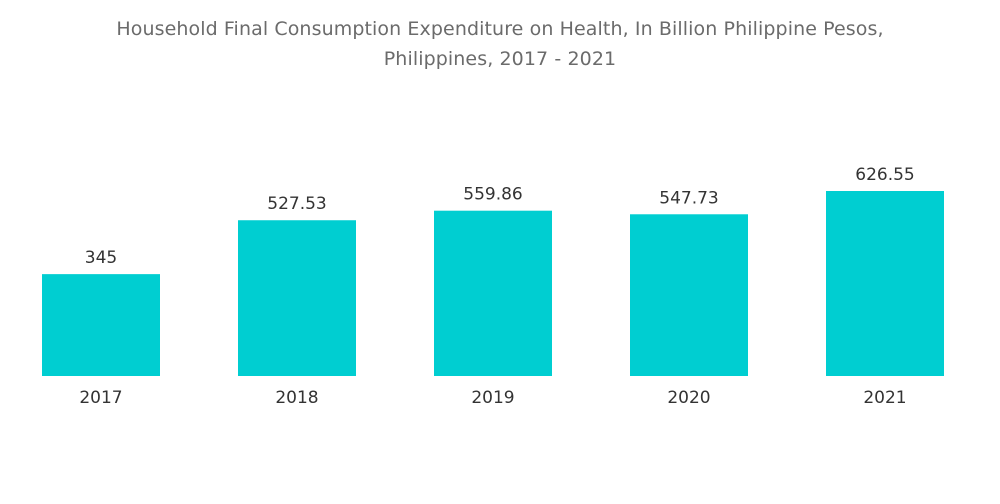 The height and width of the screenshot is (504, 1000). What do you see at coordinates (493, 293) in the screenshot?
I see `bar-2019` at bounding box center [493, 293].